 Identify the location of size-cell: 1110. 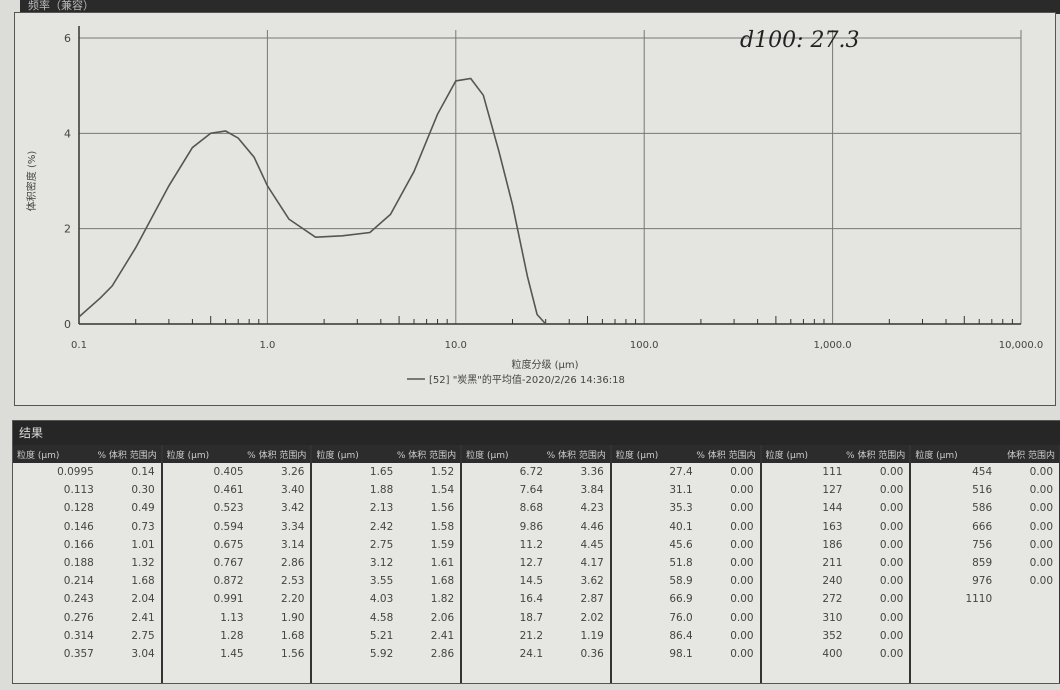
(979, 599).